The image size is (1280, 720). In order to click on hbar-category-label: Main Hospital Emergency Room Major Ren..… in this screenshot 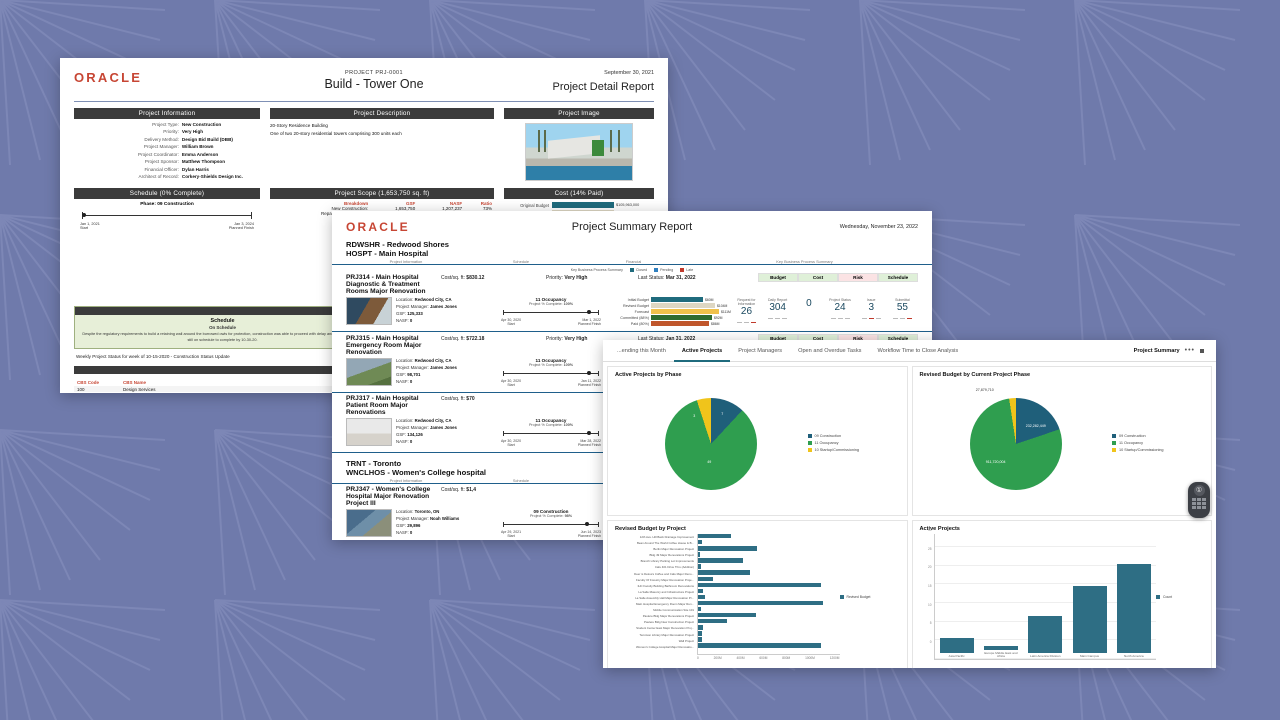, I will do `click(665, 604)`.